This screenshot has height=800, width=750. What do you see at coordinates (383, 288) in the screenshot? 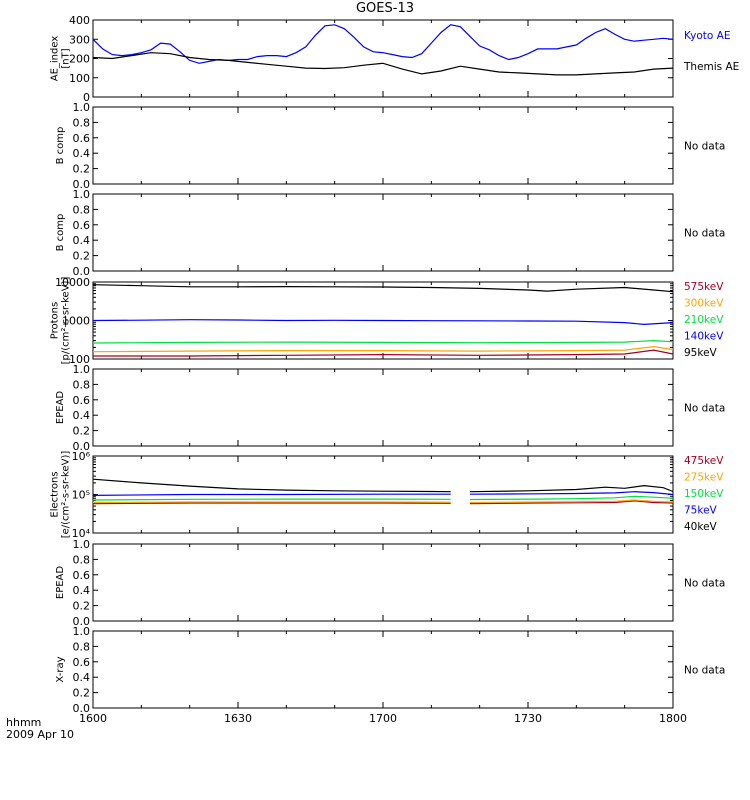
I see `series-line-95kev` at bounding box center [383, 288].